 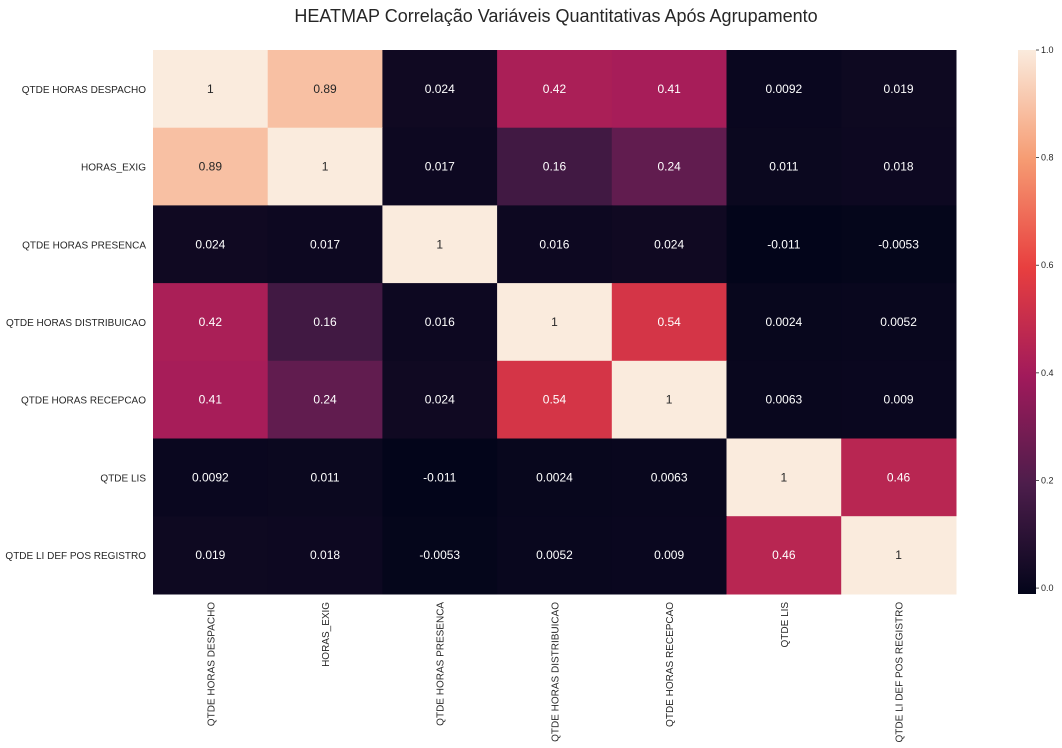 What do you see at coordinates (211, 322) in the screenshot?
I see `cell-annotation: 0.42` at bounding box center [211, 322].